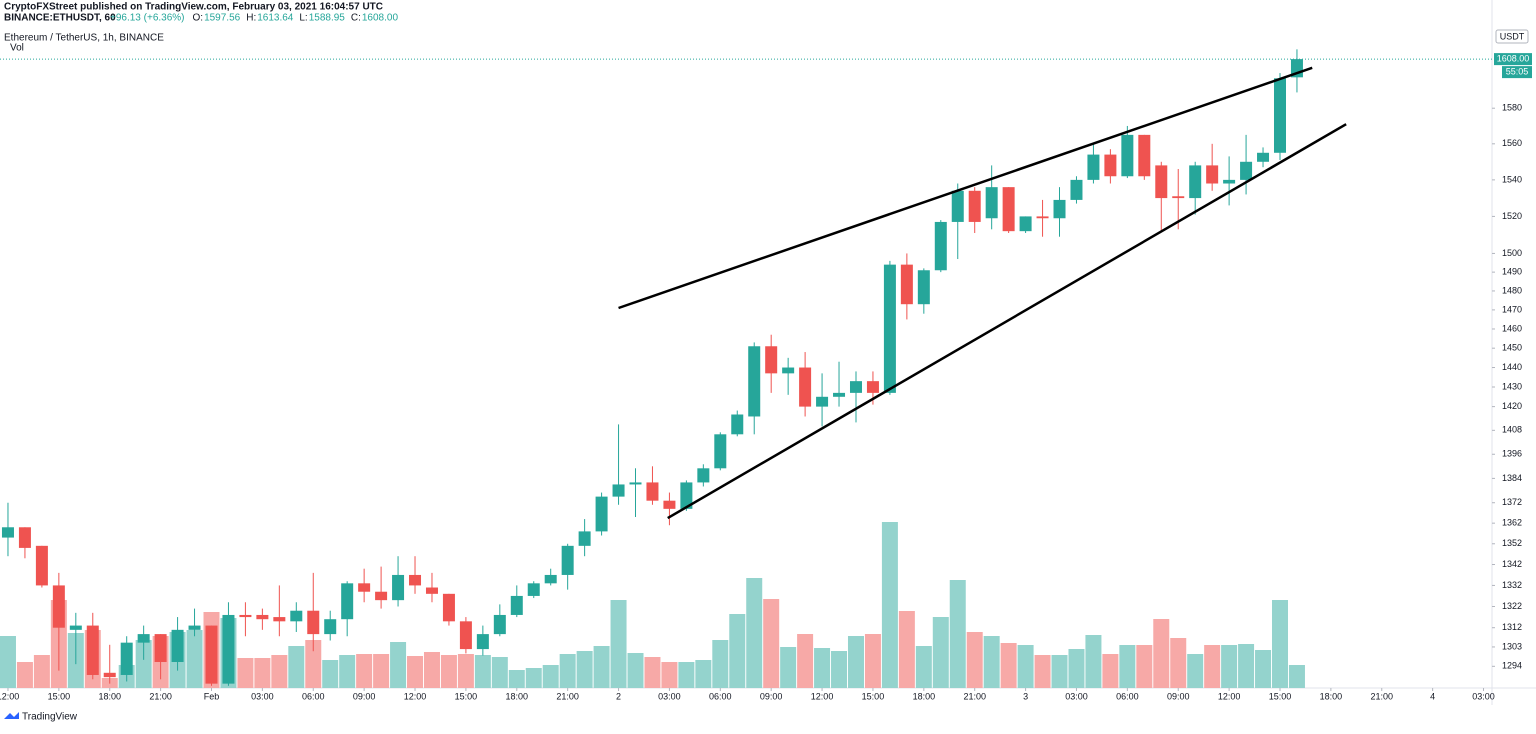  I want to click on y-tick-label: 1303, so click(1512, 646).